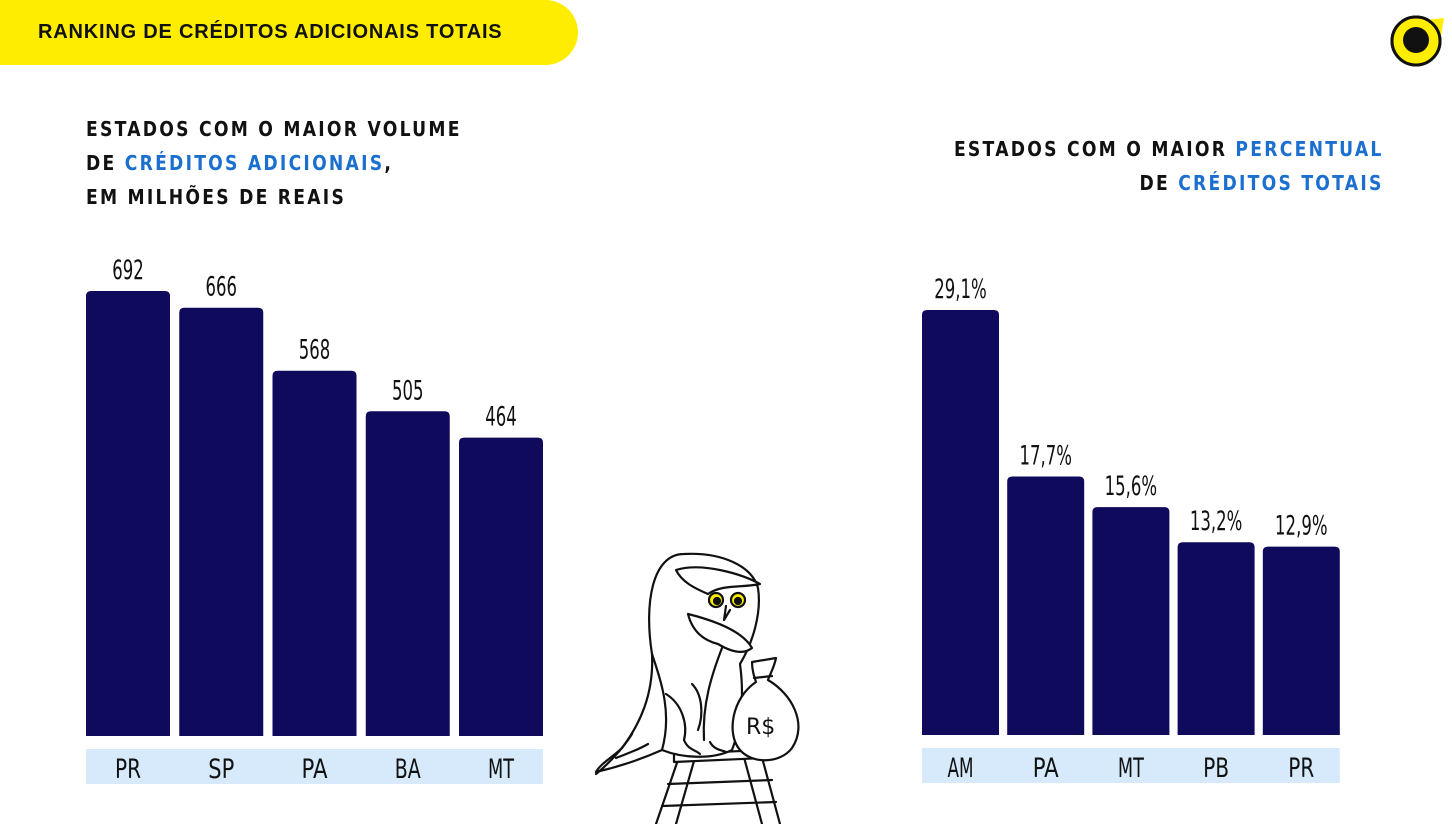  What do you see at coordinates (216, 197) in the screenshot?
I see `left-heading-line3: EM MILHÕES DE REAIS` at bounding box center [216, 197].